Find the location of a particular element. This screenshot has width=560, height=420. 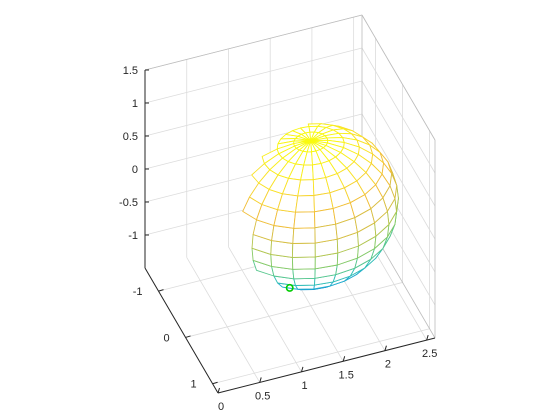

sphere-mesh is located at coordinates (320, 207).